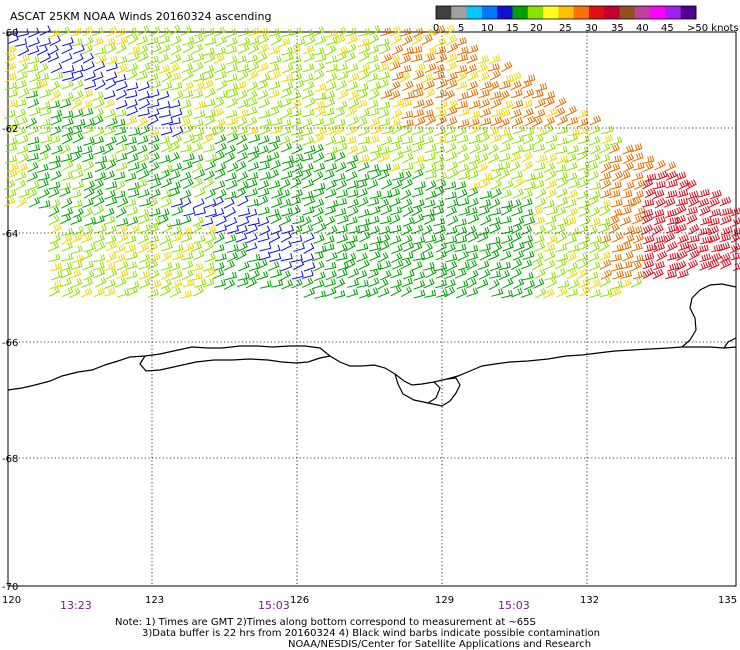 The width and height of the screenshot is (740, 650). Describe the element at coordinates (274, 605) in the screenshot. I see `pass-time-2: 15:03` at that location.